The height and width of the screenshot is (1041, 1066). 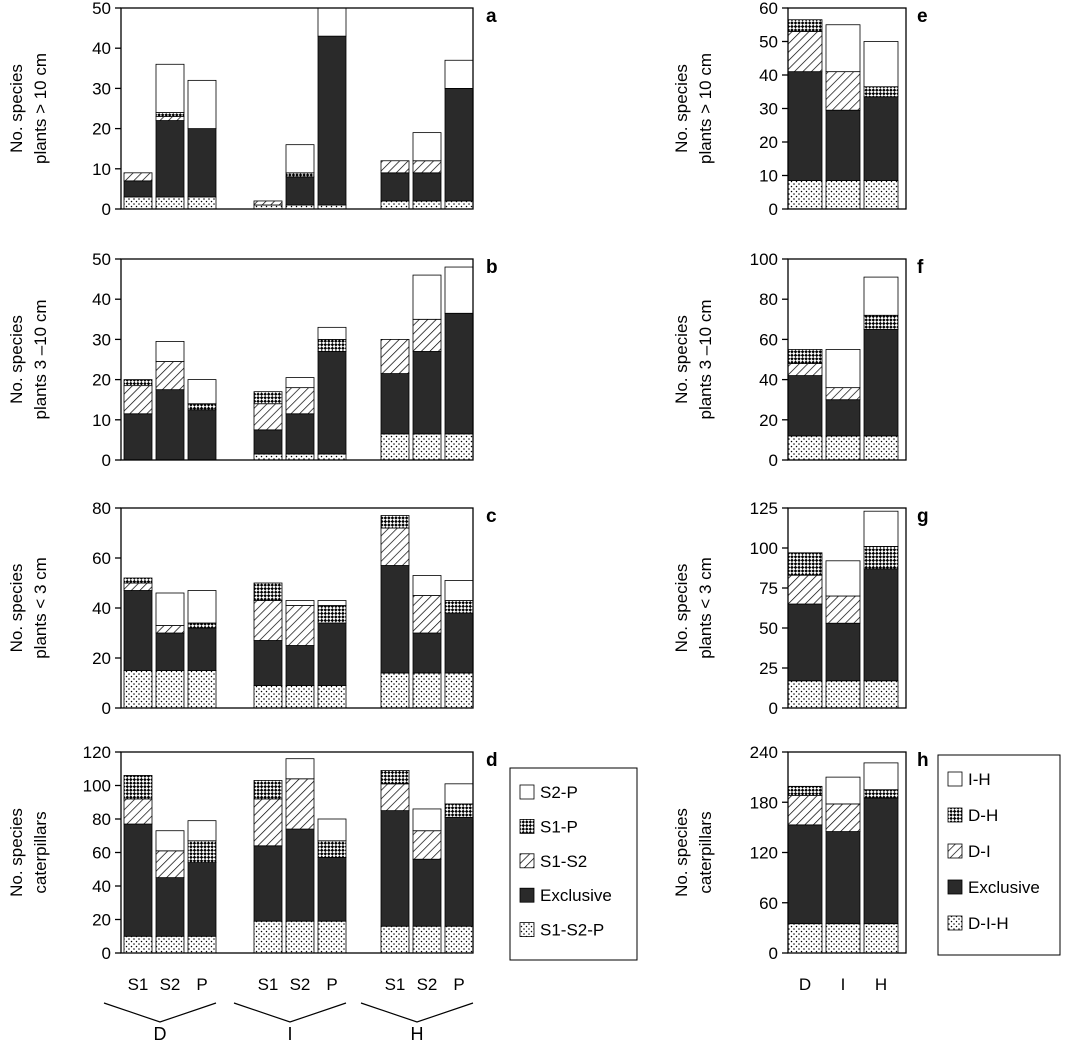 I want to click on ytick-label-a-50: 50, so click(x=101, y=9).